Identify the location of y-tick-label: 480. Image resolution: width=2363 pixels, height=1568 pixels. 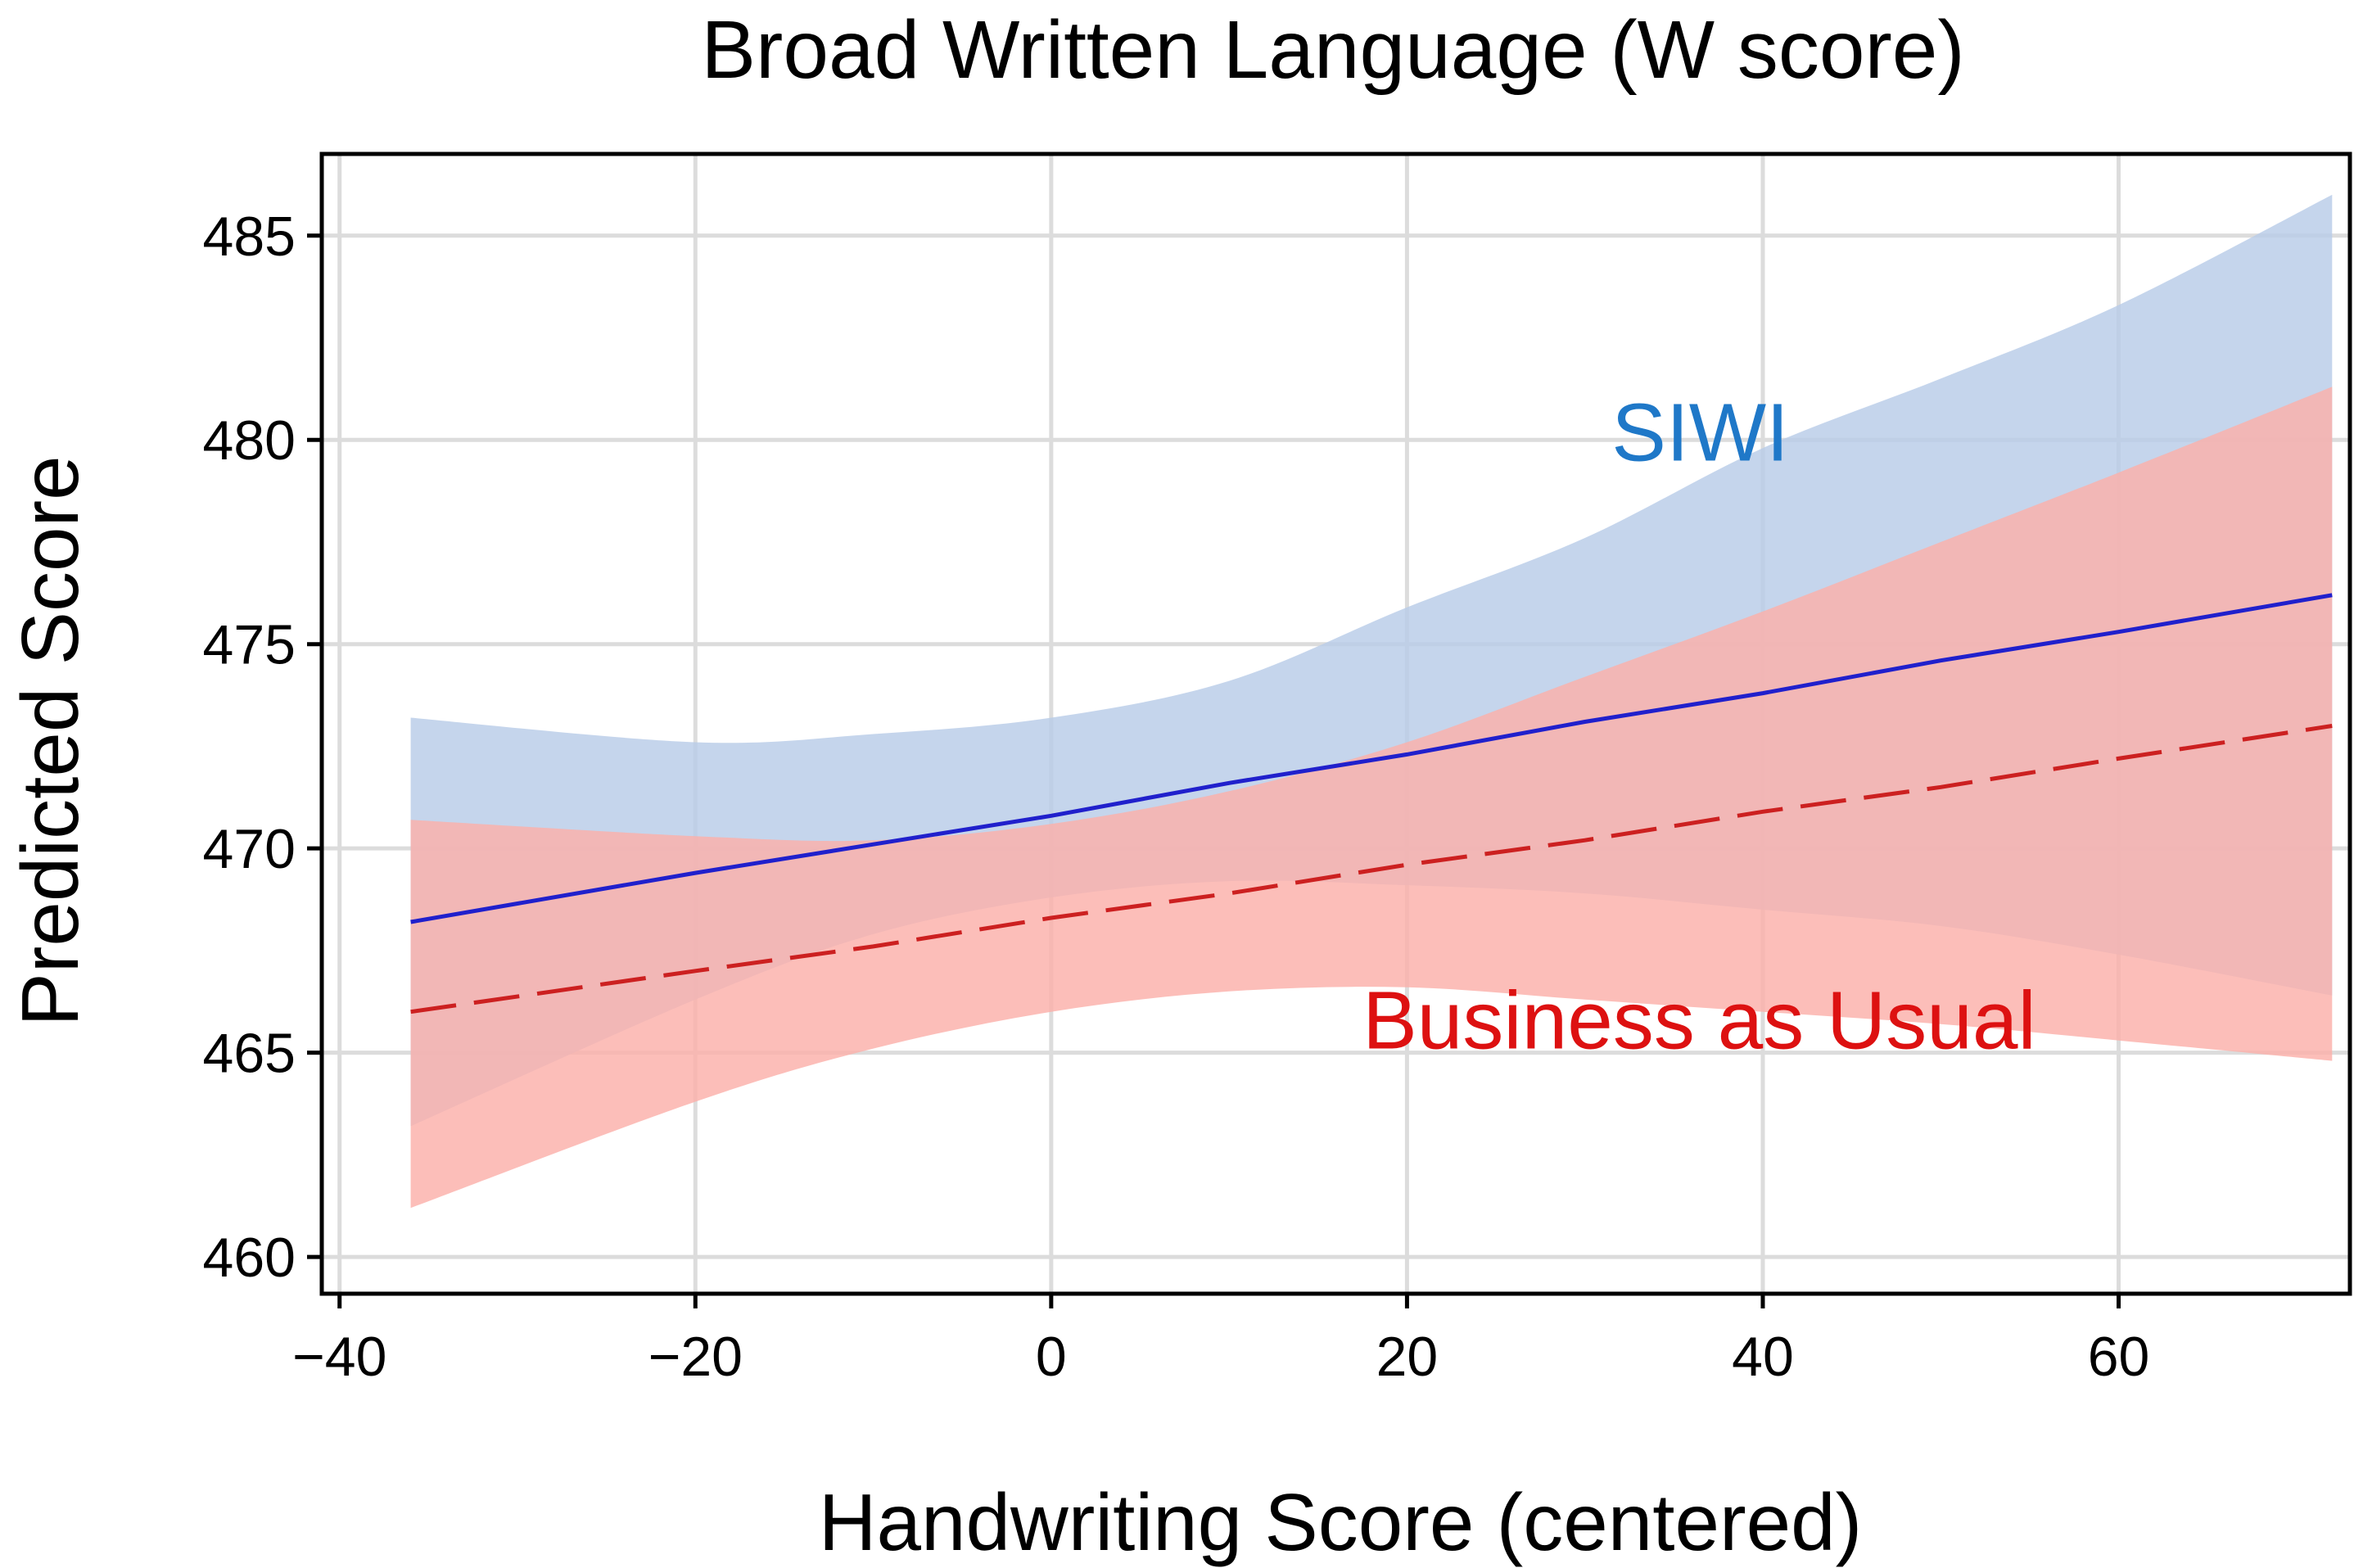
(249, 440).